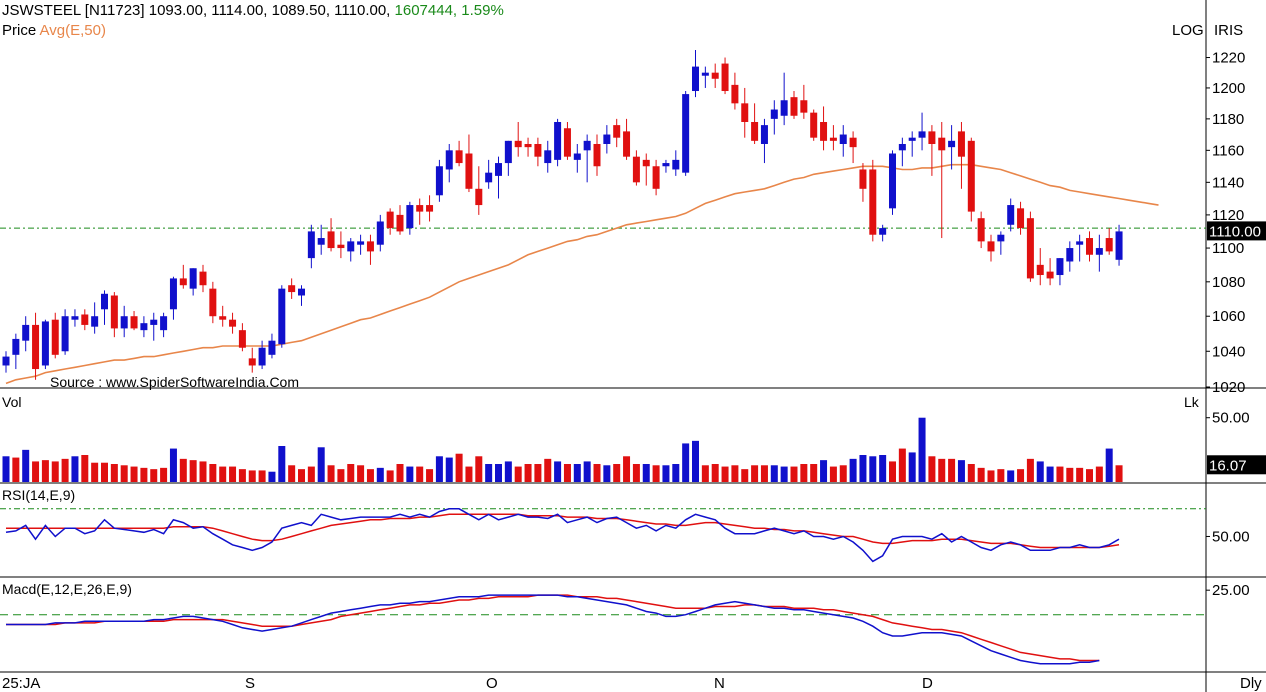  Describe the element at coordinates (1228, 282) in the screenshot. I see `price-tick-label: 1080` at that location.